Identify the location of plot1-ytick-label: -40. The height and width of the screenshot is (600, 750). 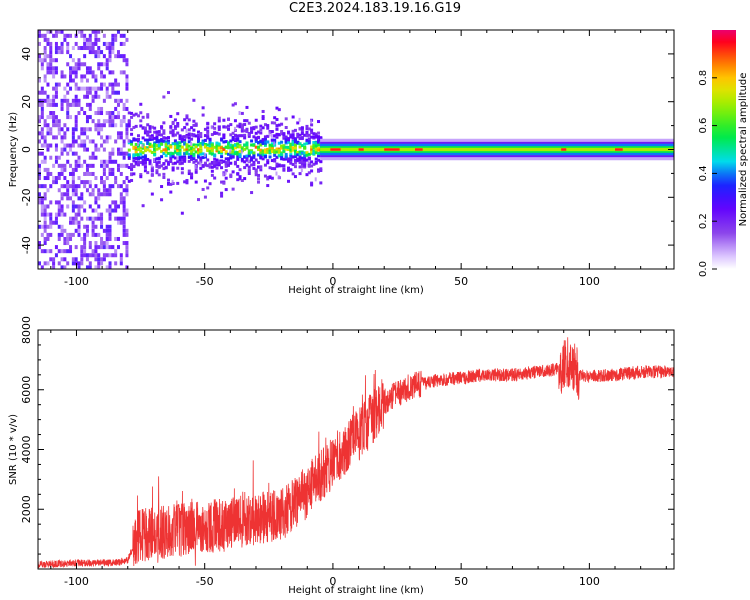
(26, 245).